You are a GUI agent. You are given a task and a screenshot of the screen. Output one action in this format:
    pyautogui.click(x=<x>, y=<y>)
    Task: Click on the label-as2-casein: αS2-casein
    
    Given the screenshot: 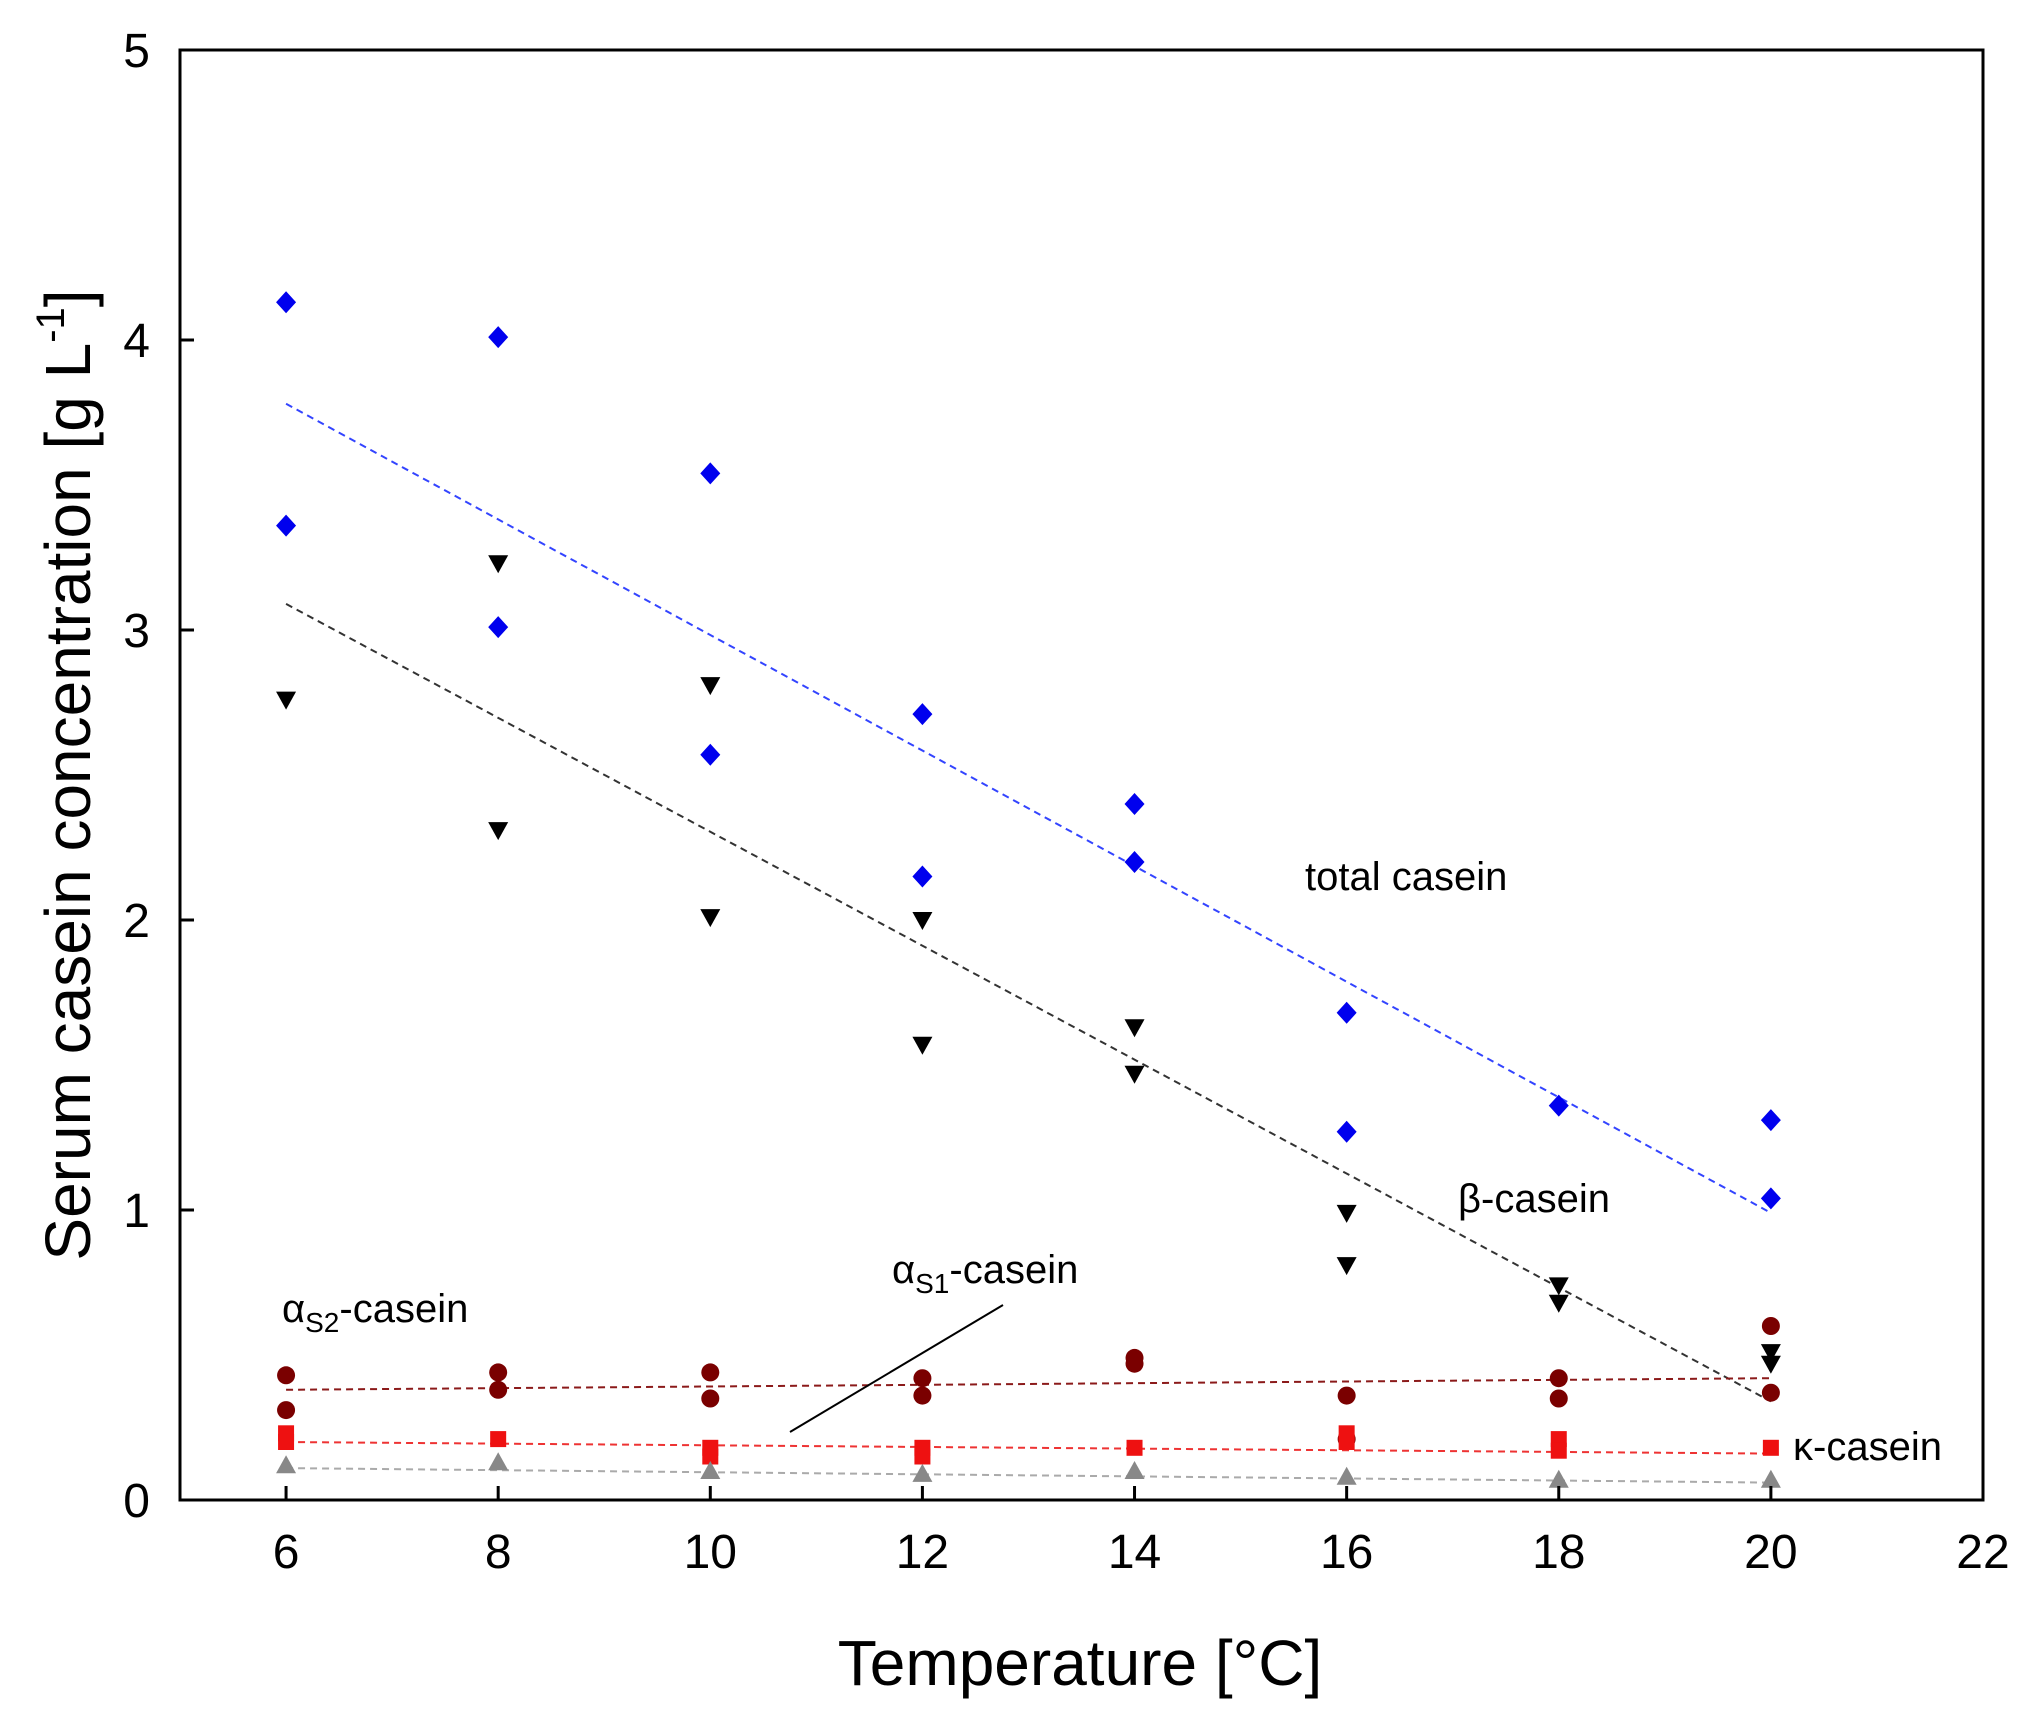 What is the action you would take?
    pyautogui.click(x=375, y=1312)
    